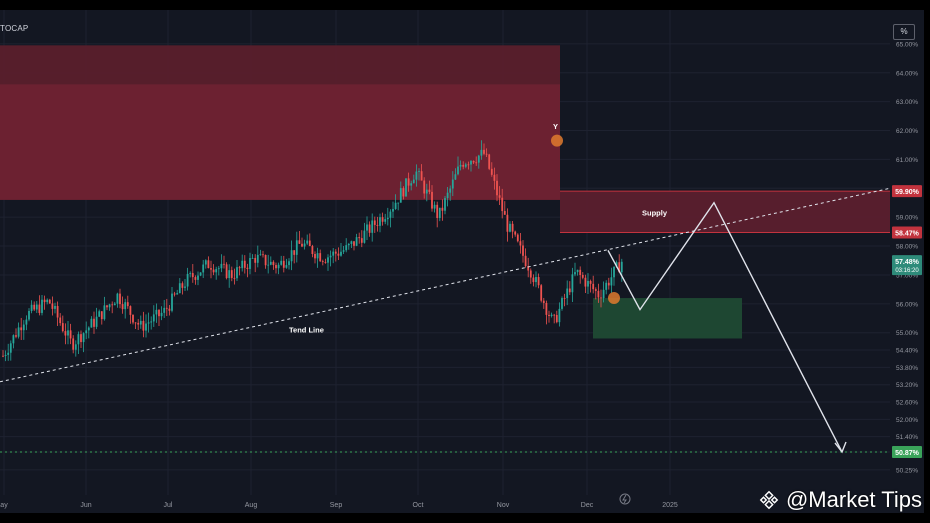 This screenshot has height=523, width=930. Describe the element at coordinates (907, 420) in the screenshot. I see `y-tick-label: 52.00%` at that location.